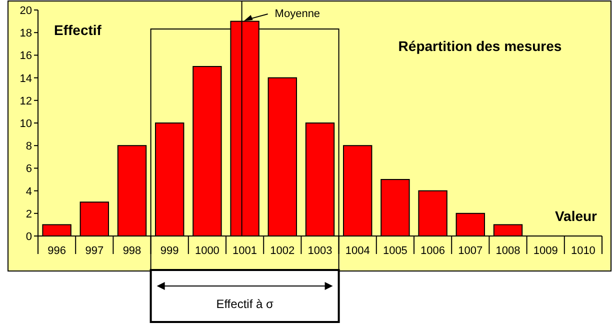 This screenshot has height=329, width=612. What do you see at coordinates (26, 11) in the screenshot?
I see `y-tick-label: 20` at bounding box center [26, 11].